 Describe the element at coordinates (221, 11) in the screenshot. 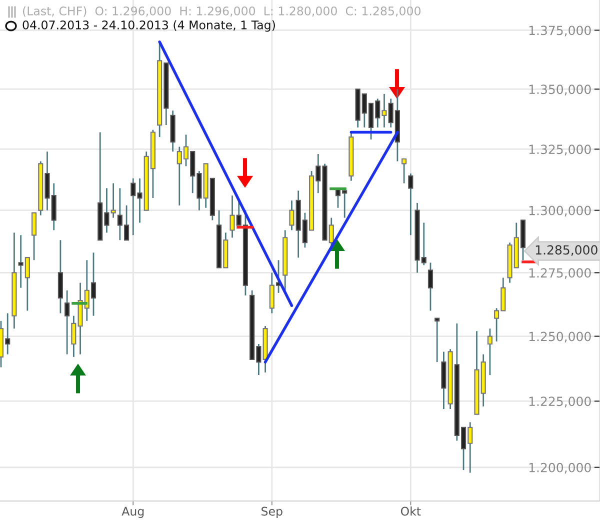

I see `chart-title: (Last, CHF) O: 1.296,000 H: 1.296,000 L: 1.280,000 C: 1.285,000` at that location.